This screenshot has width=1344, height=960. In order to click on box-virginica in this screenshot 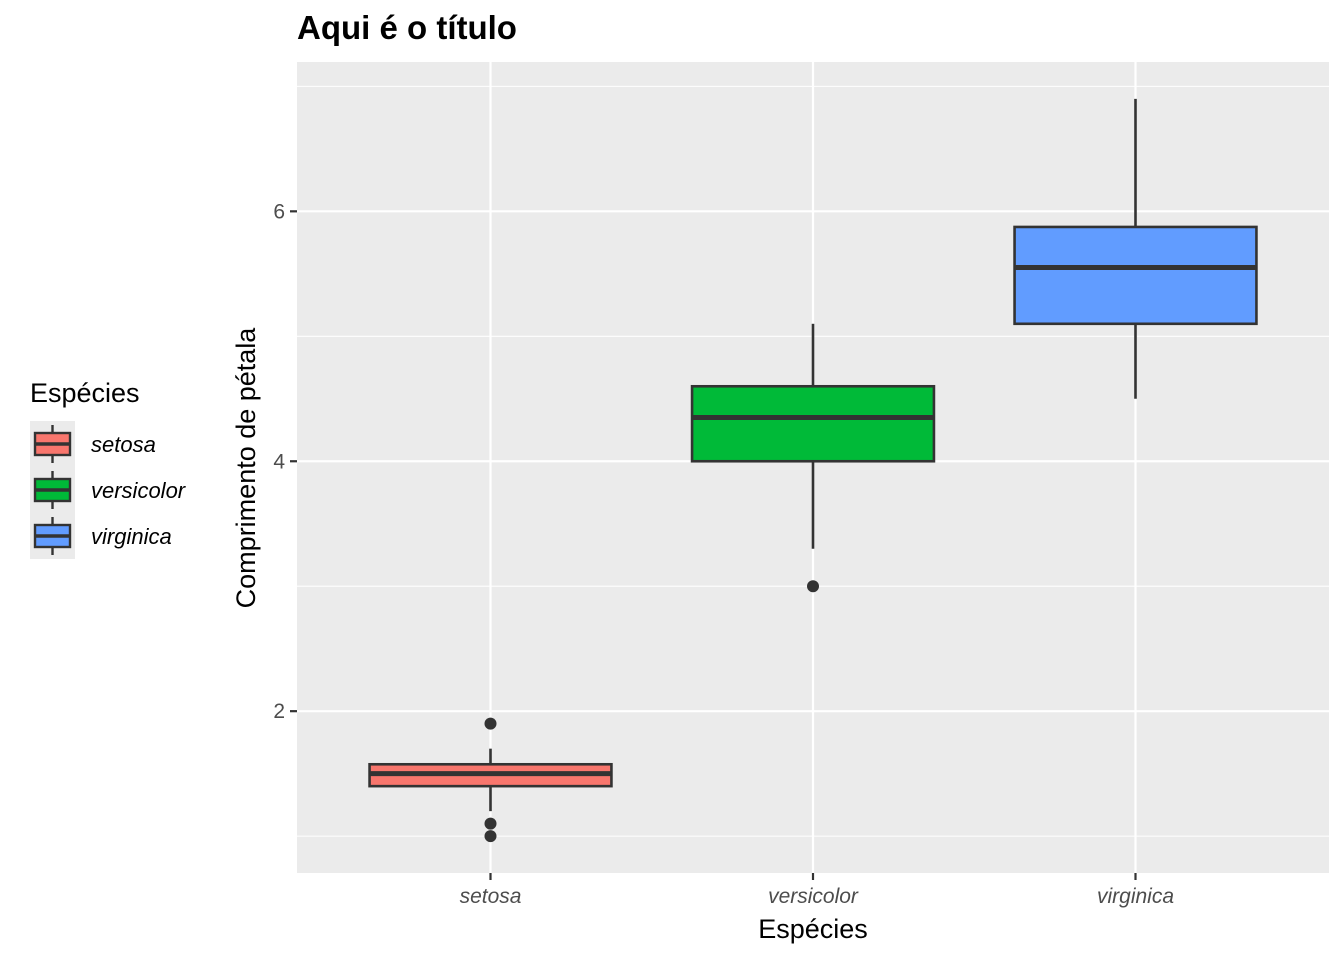, I will do `click(1135, 248)`.